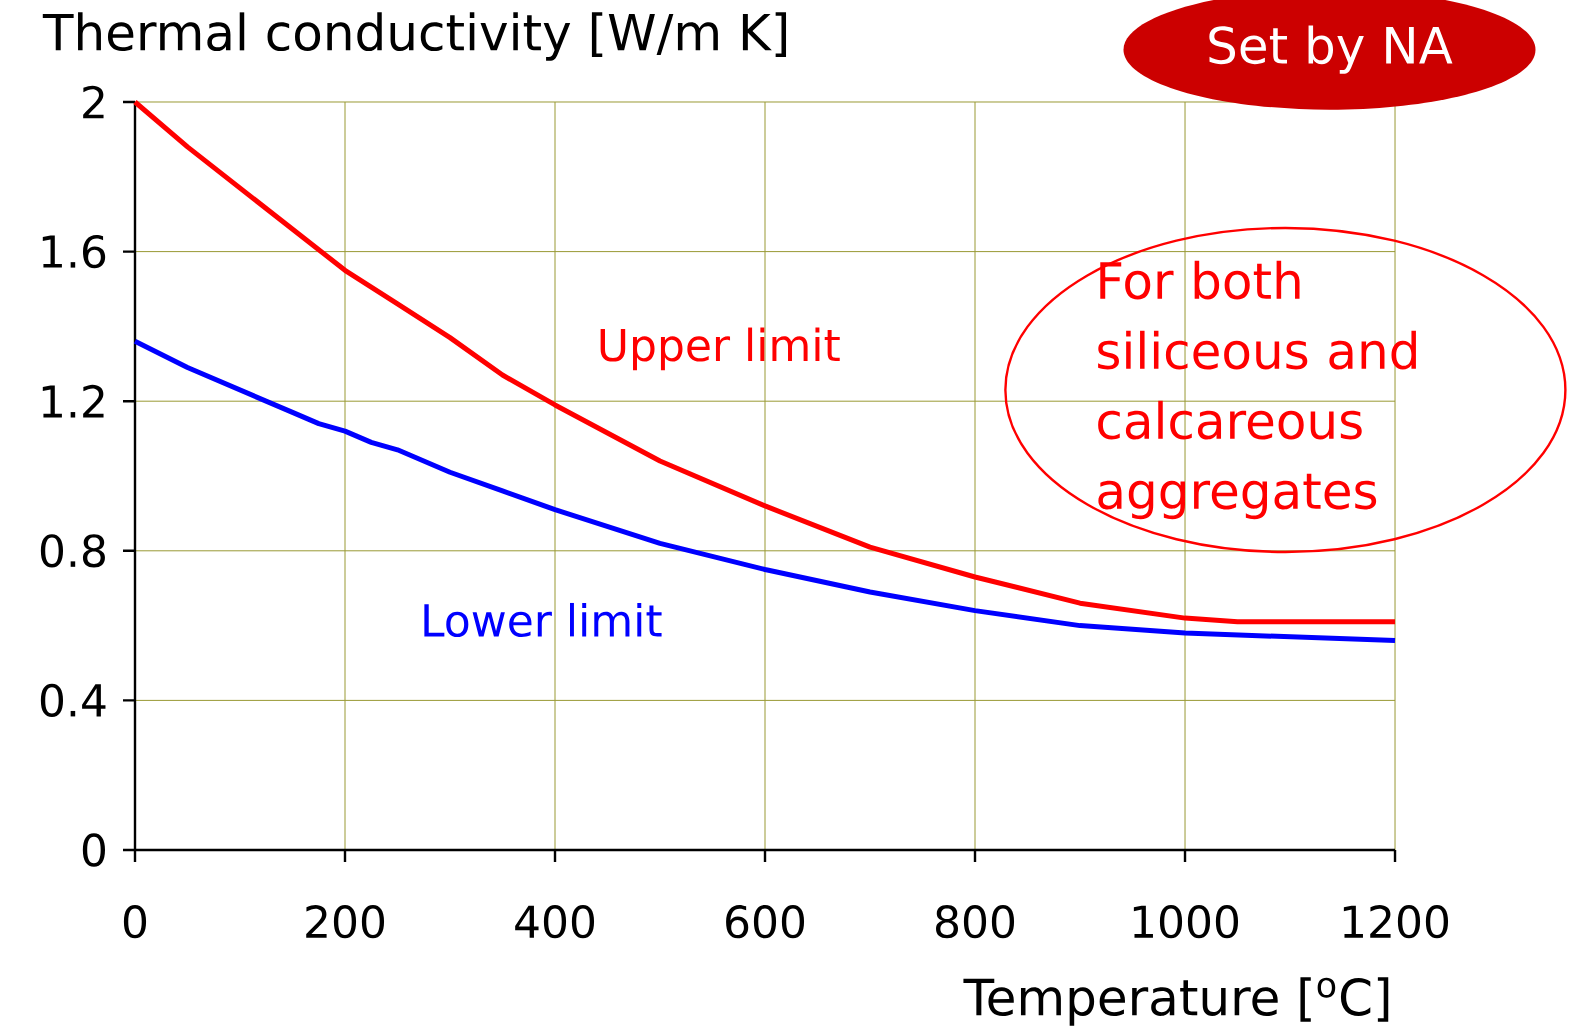 The width and height of the screenshot is (1584, 1033). What do you see at coordinates (555, 922) in the screenshot?
I see `x-tick-label: 400` at bounding box center [555, 922].